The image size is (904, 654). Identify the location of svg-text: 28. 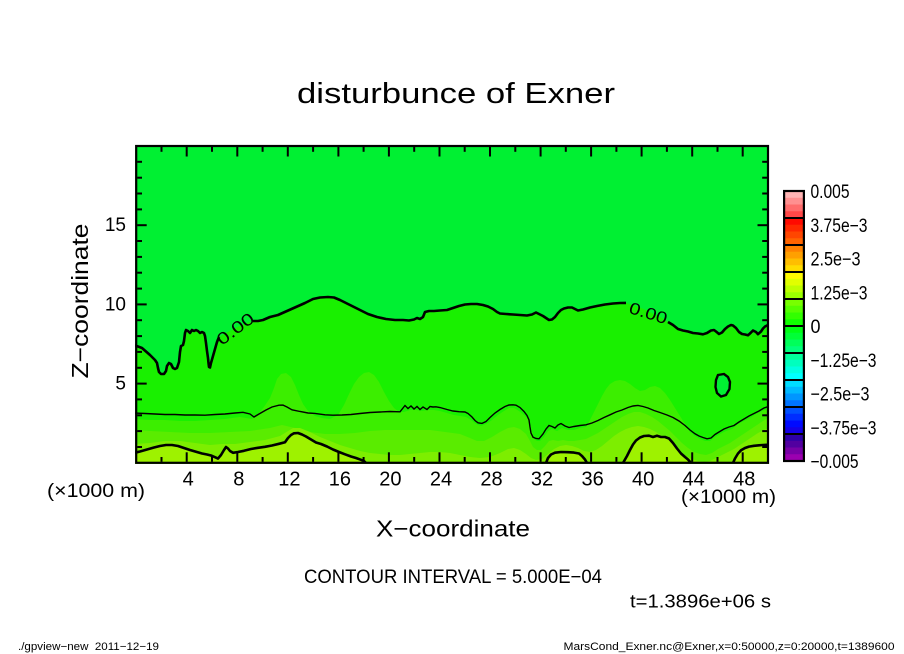
(491, 480).